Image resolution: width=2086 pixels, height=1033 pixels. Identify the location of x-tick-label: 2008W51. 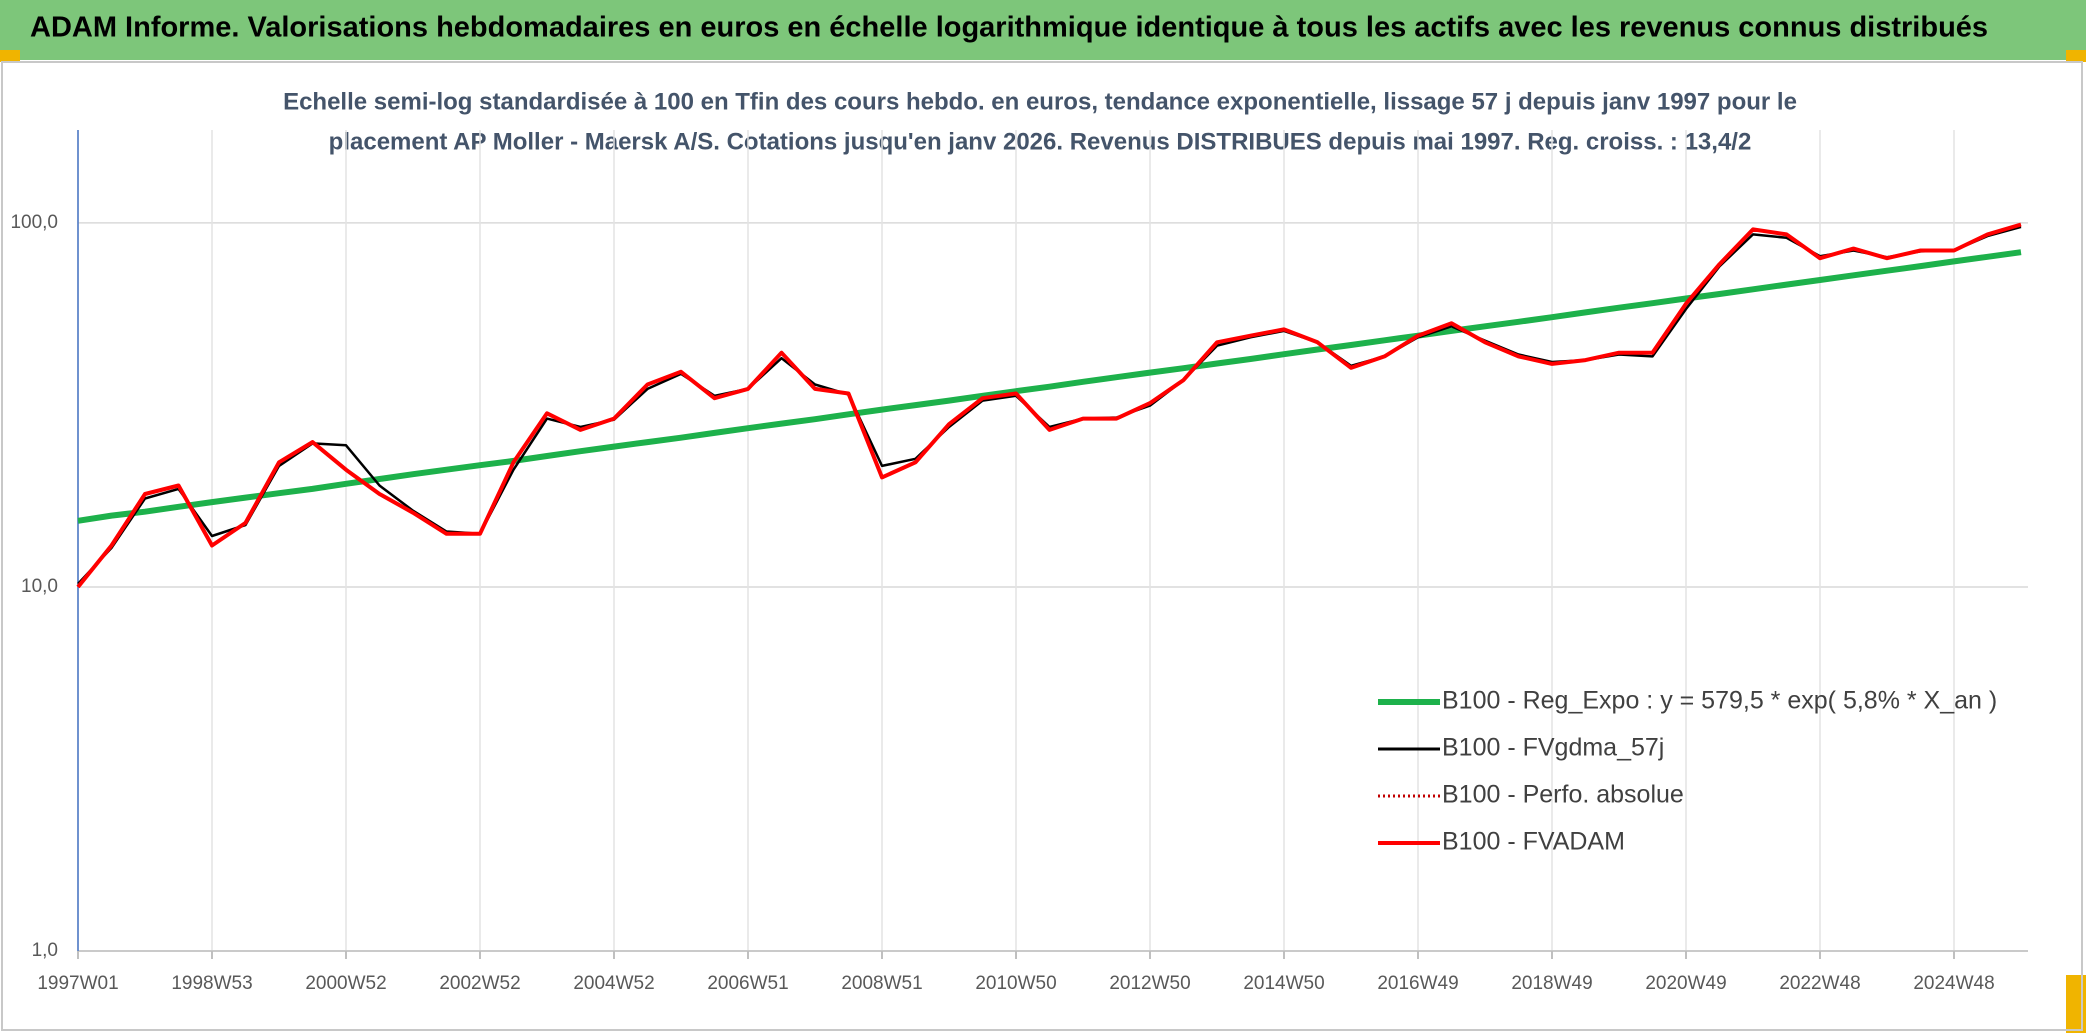
(881, 983).